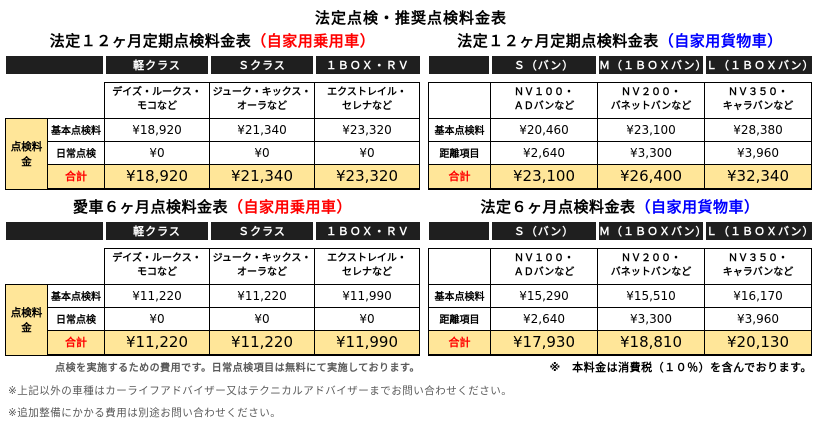 This screenshot has width=822, height=427. What do you see at coordinates (651, 129) in the screenshot?
I see `price-cell: ¥23,100` at bounding box center [651, 129].